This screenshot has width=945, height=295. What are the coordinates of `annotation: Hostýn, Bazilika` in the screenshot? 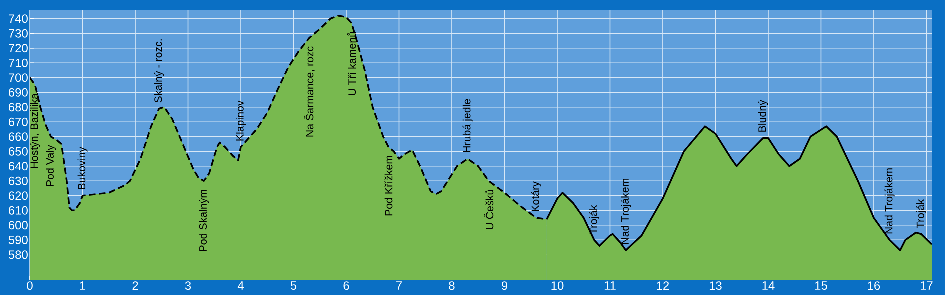 It's located at (35, 131).